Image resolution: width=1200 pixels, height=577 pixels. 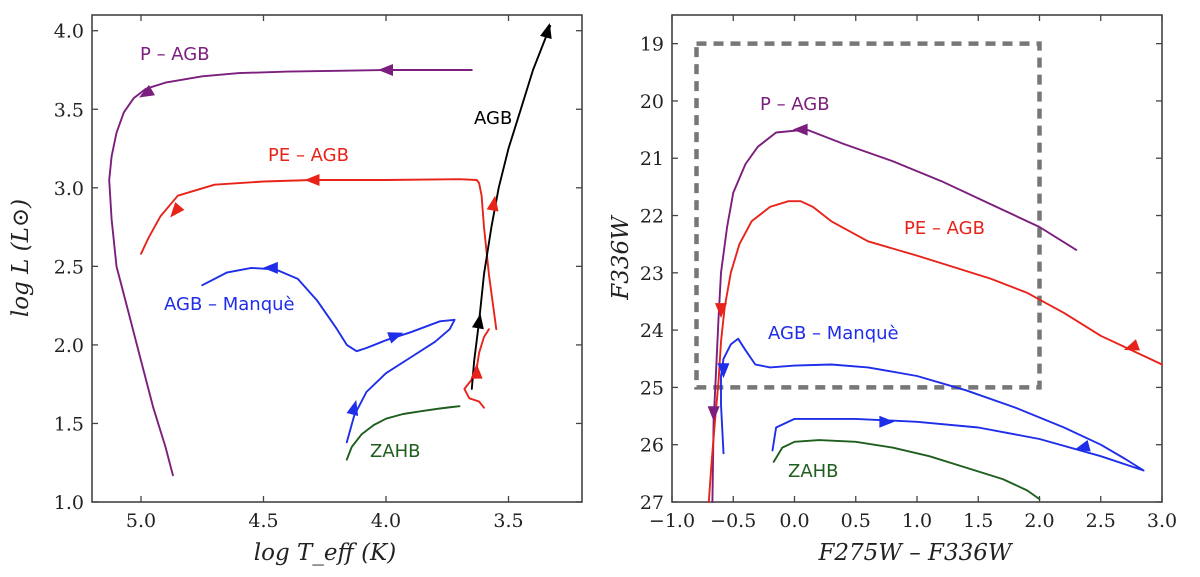 I want to click on right-track-agb-manqu, so click(x=932, y=404).